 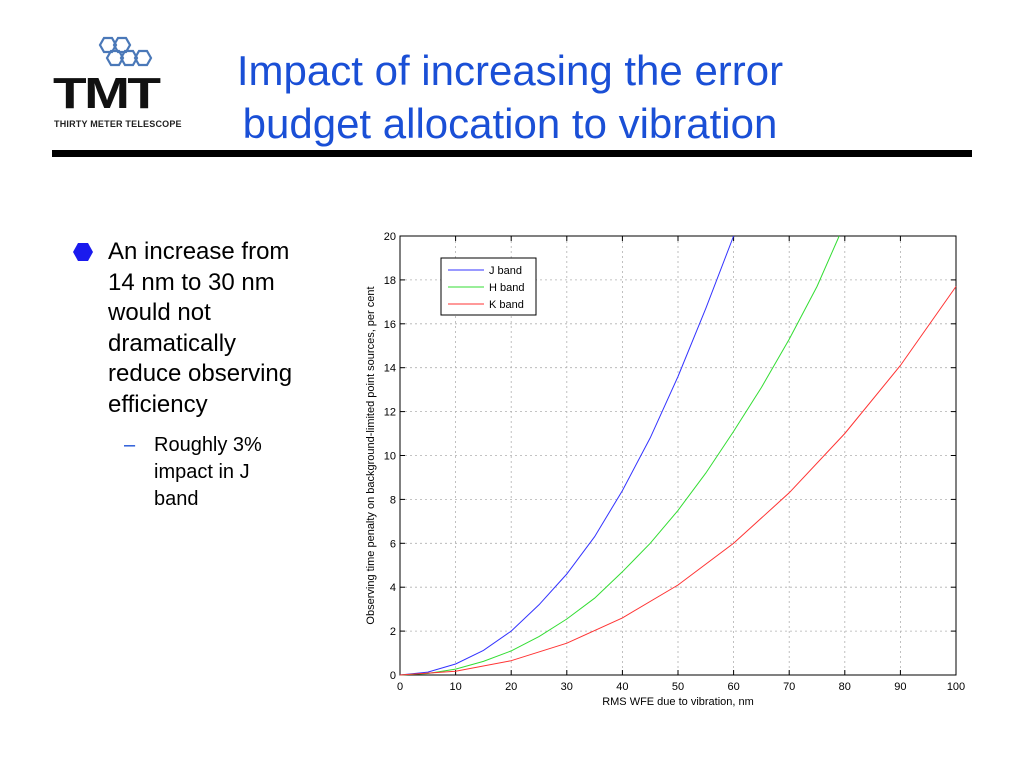 I want to click on x-tick-label: 50, so click(x=678, y=687).